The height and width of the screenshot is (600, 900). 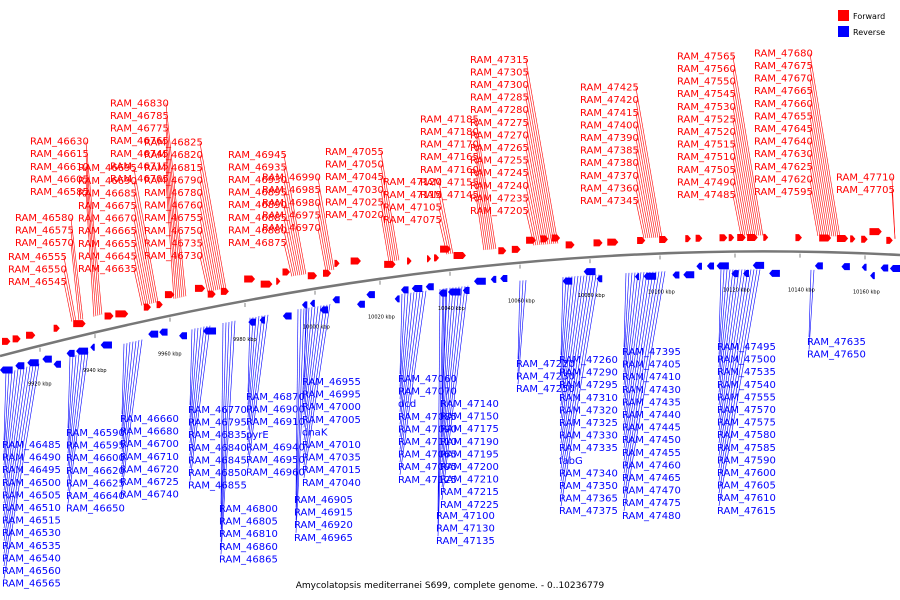 I want to click on reverse-gene-label: RAM_46805, so click(x=248, y=522).